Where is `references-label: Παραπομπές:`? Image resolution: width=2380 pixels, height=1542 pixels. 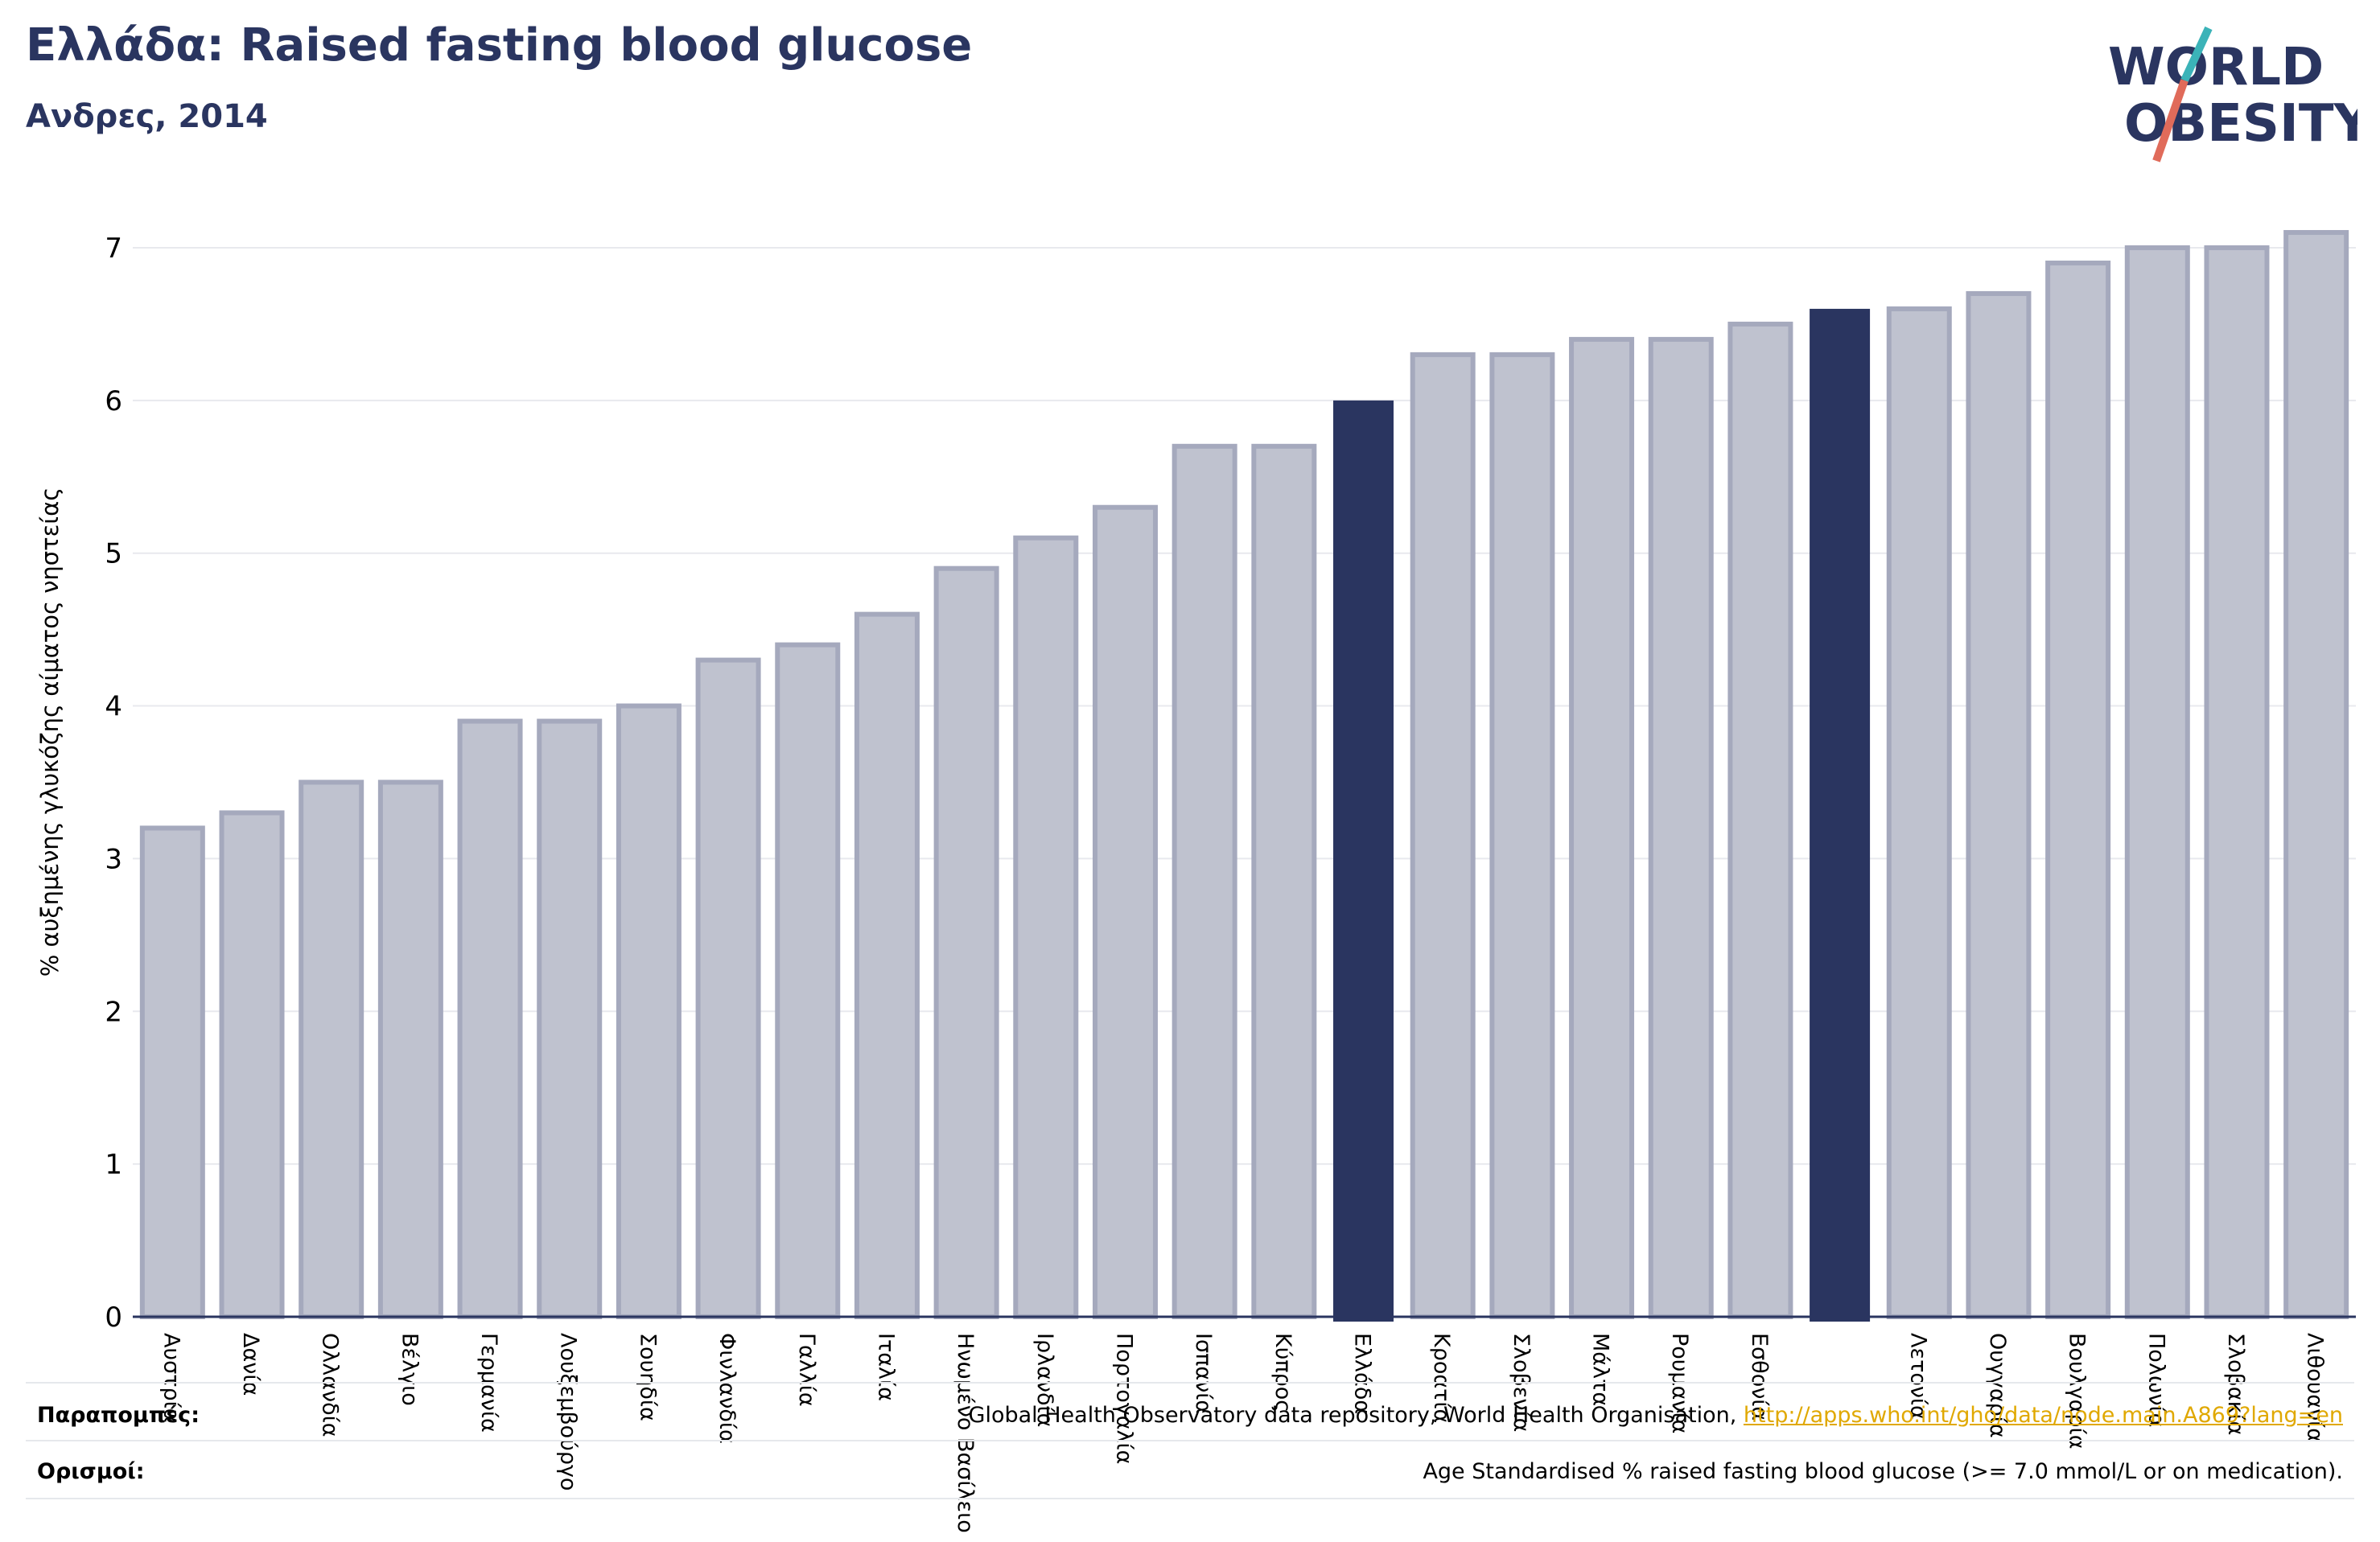 references-label: Παραπομπές: is located at coordinates (119, 1415).